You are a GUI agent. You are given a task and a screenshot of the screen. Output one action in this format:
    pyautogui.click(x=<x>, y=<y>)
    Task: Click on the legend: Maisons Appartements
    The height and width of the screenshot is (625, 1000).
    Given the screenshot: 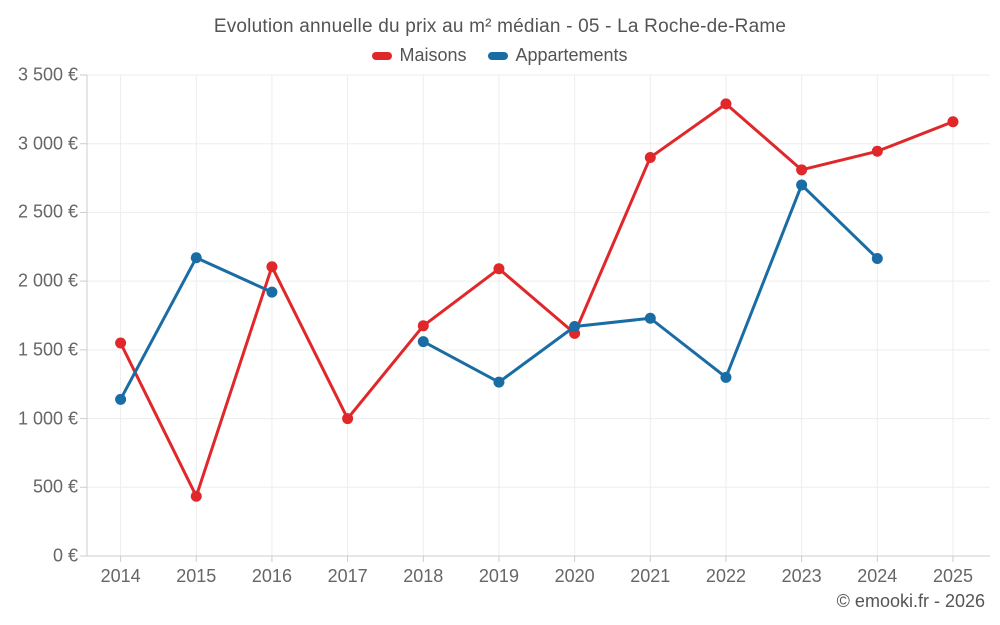 What is the action you would take?
    pyautogui.click(x=500, y=55)
    